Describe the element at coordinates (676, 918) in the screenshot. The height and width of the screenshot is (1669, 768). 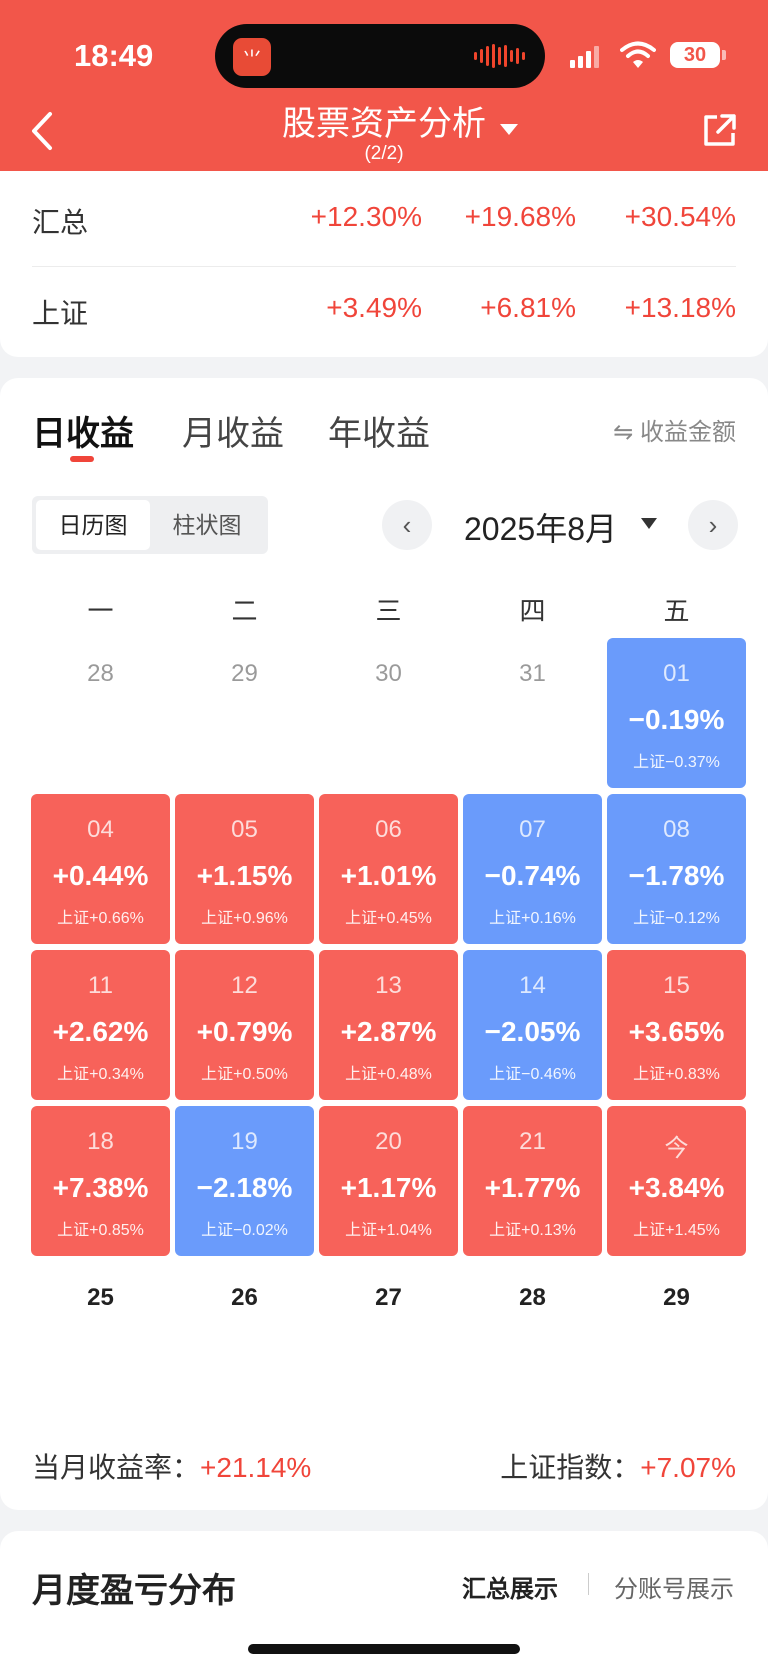
I see `day-index-return: 上证−0.12%` at that location.